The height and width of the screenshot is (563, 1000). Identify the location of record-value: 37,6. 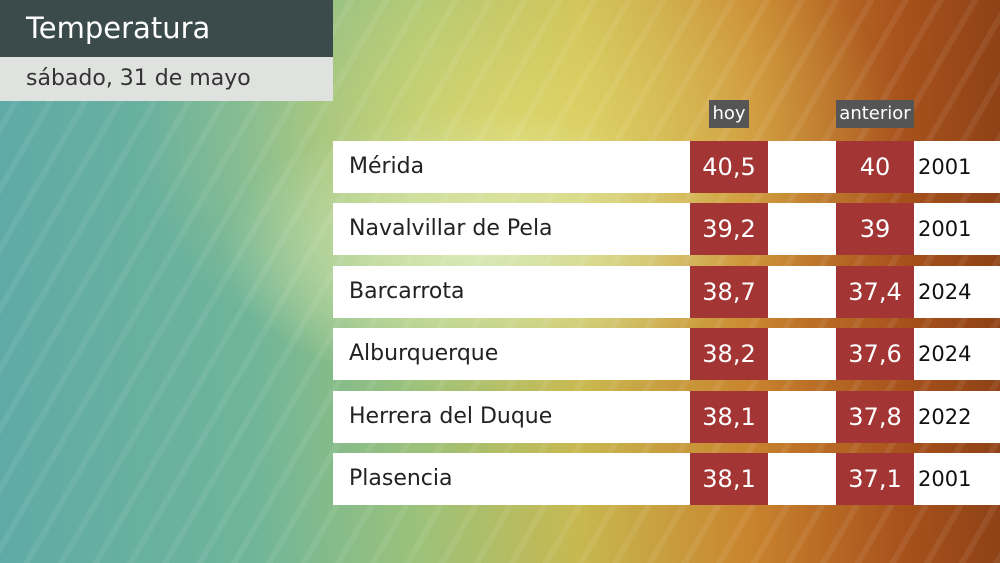
(875, 354).